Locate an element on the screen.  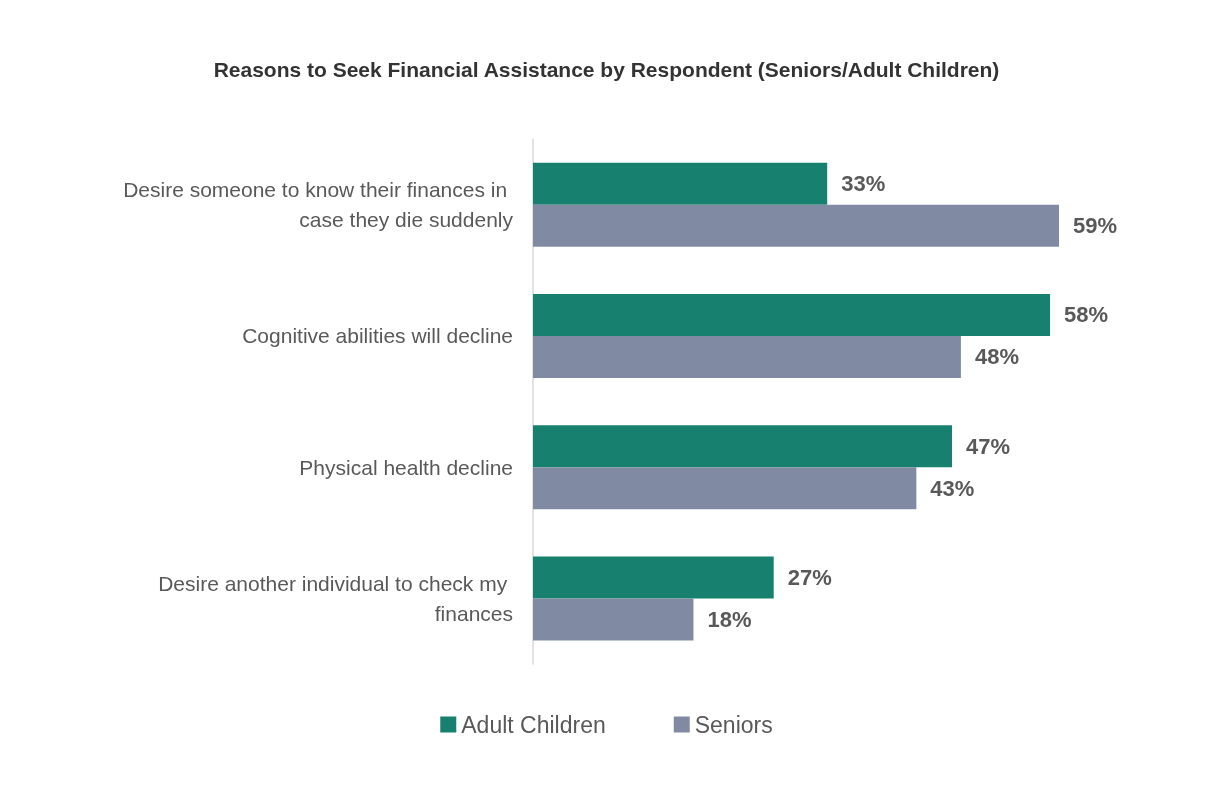
y-tick-label: Physical health decline is located at coordinates (406, 467).